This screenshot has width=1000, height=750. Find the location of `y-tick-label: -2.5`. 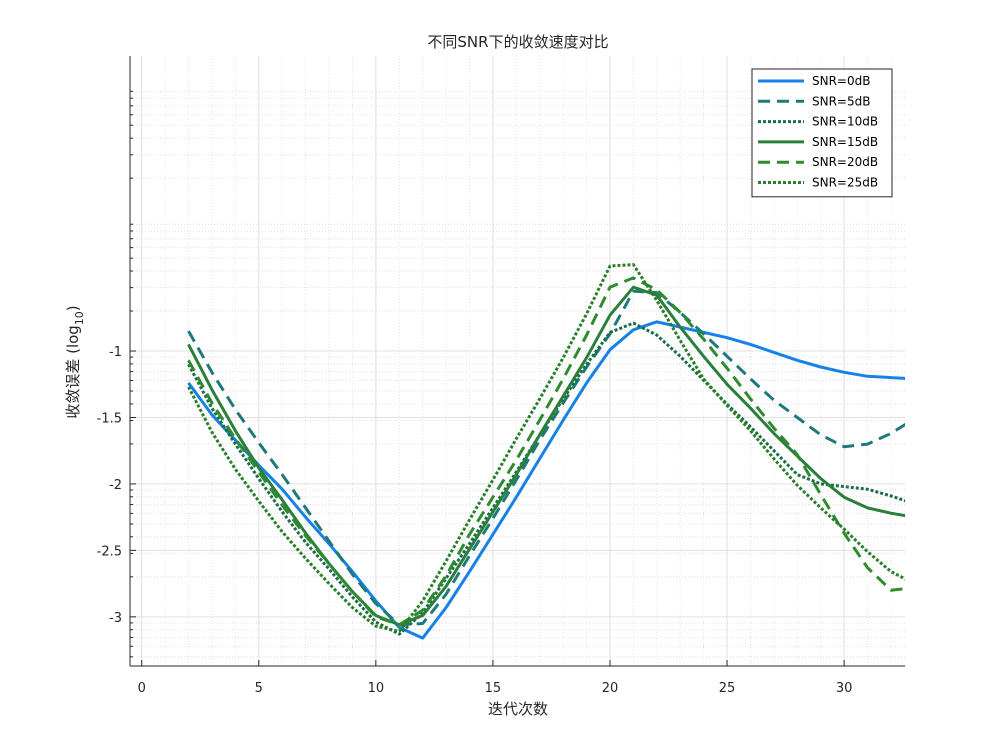

y-tick-label: -2.5 is located at coordinates (109, 551).